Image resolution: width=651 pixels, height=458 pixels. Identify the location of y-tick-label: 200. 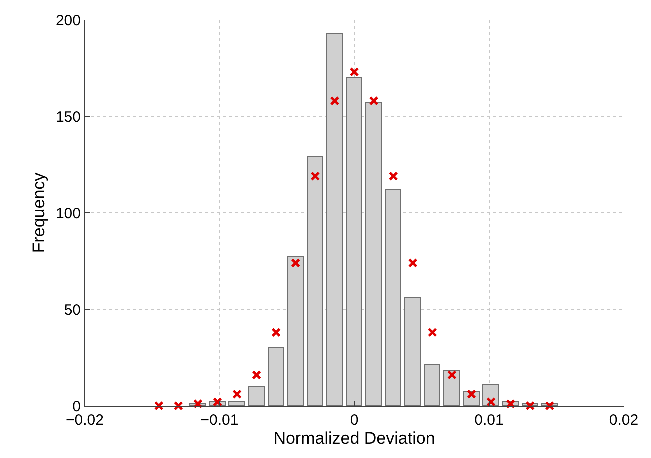
(68, 21).